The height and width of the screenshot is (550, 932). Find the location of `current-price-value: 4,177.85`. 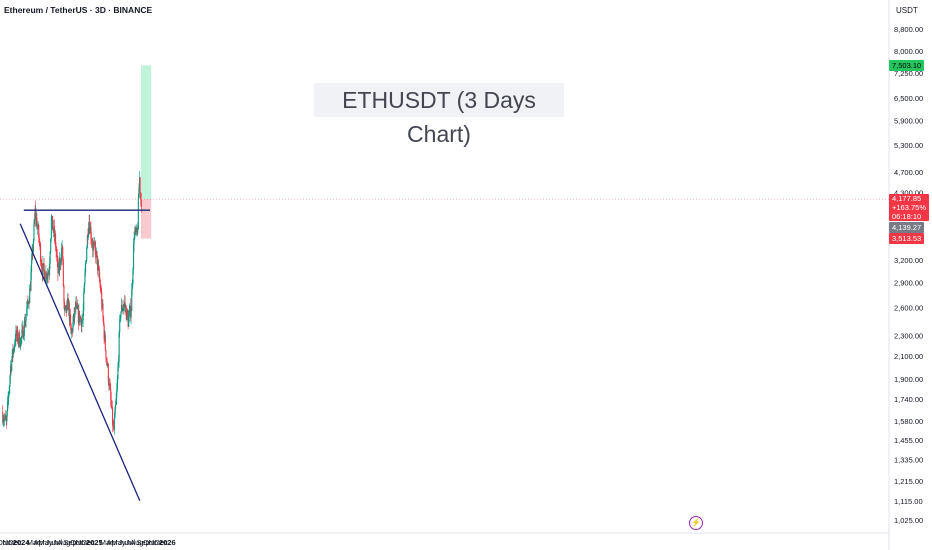

current-price-value: 4,177.85 is located at coordinates (907, 198).